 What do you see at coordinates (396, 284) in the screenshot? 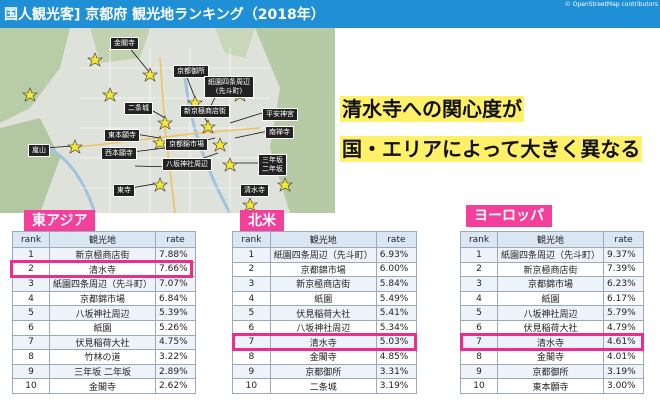
I see `rate-cell: 5.84%` at bounding box center [396, 284].